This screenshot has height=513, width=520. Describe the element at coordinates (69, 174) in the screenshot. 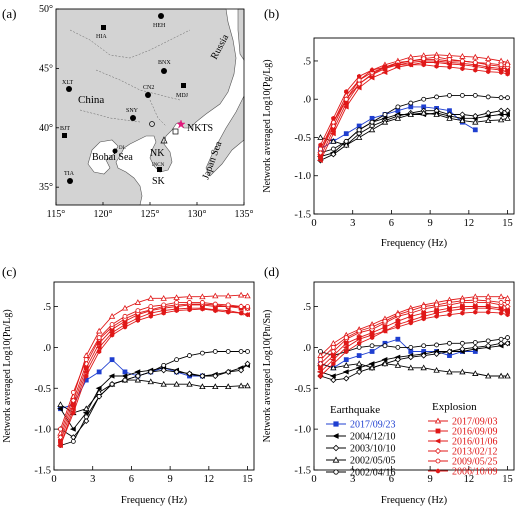

I see `station-label: TIA` at that location.